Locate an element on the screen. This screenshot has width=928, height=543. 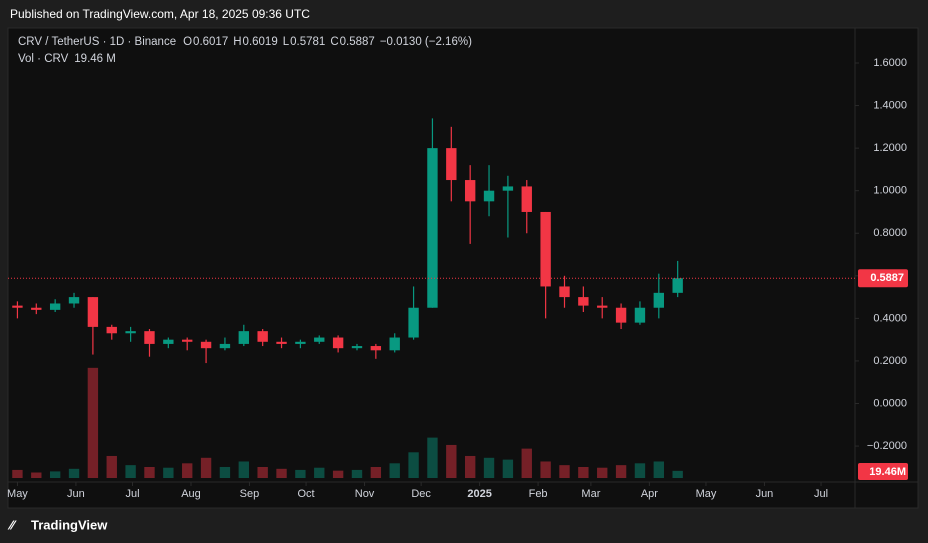
x-tick-label: 2025 is located at coordinates (479, 494).